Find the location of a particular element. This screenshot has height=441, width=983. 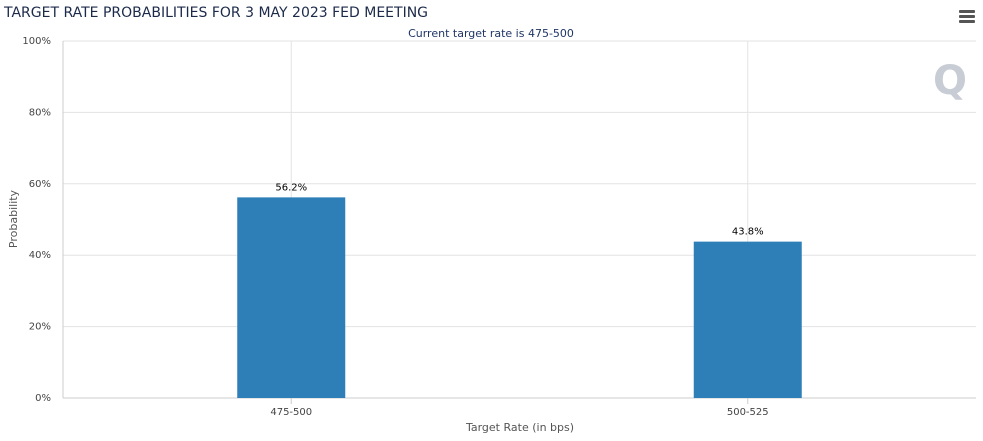

value-label: 56.2% is located at coordinates (291, 187).